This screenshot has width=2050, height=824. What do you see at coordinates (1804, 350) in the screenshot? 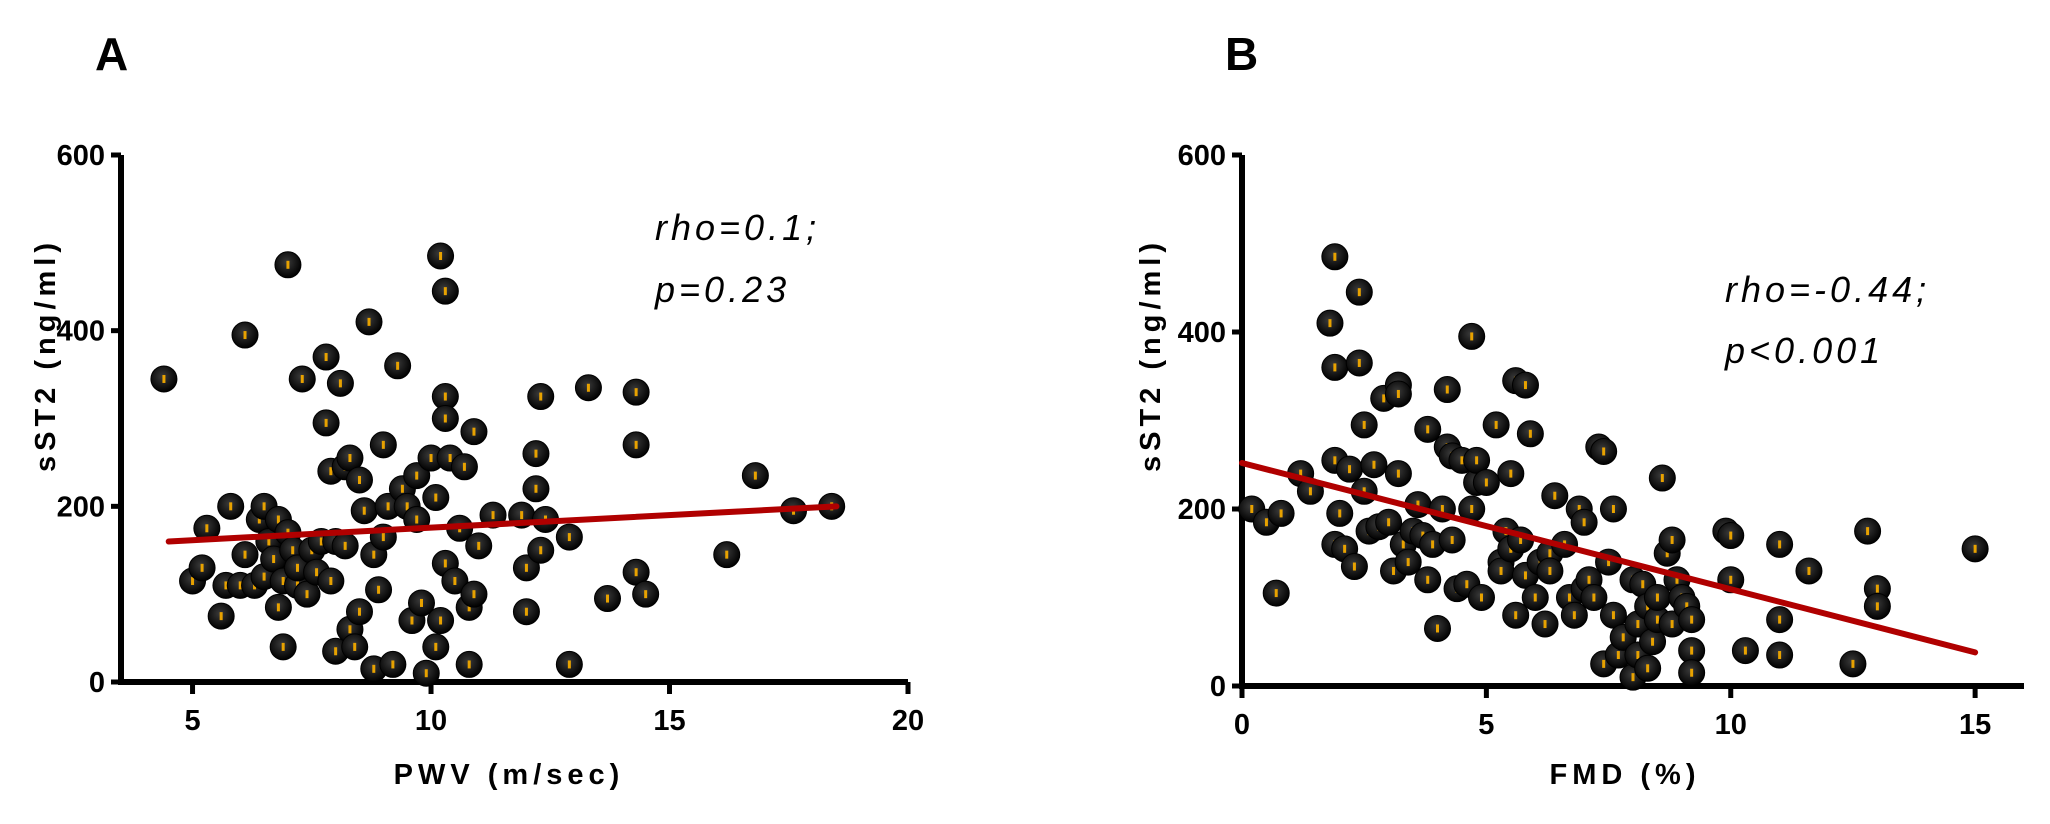
I see `annotation-p-b: p<0.001` at bounding box center [1804, 350].